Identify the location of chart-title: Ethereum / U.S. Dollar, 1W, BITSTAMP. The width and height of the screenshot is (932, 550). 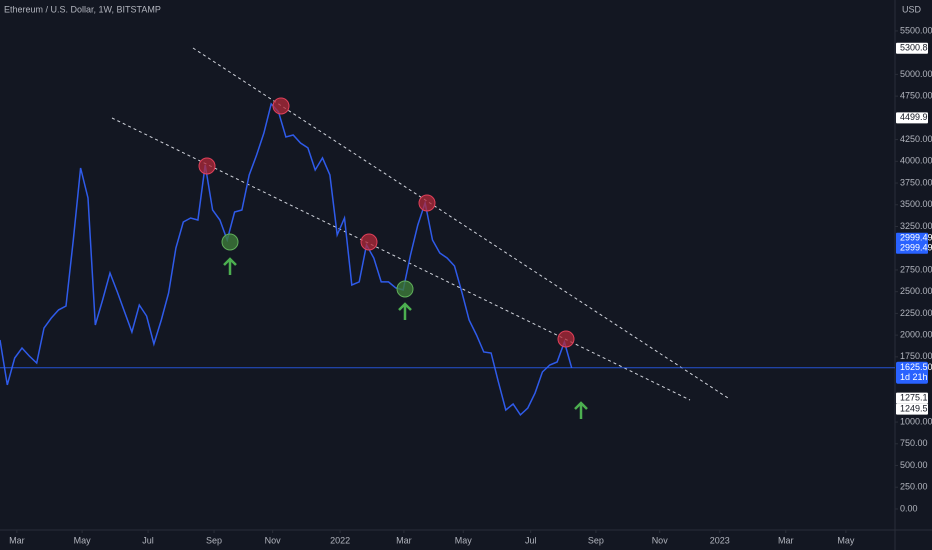
(82, 9).